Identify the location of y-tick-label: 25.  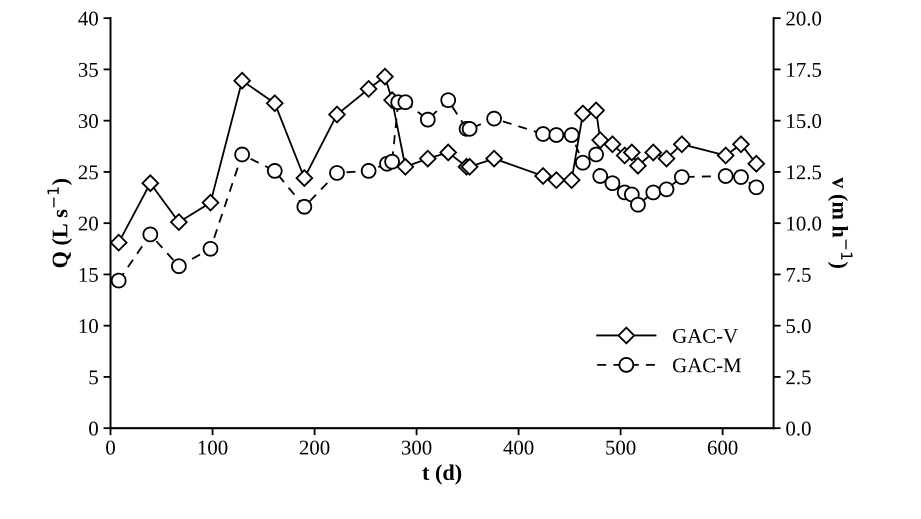
(88, 172).